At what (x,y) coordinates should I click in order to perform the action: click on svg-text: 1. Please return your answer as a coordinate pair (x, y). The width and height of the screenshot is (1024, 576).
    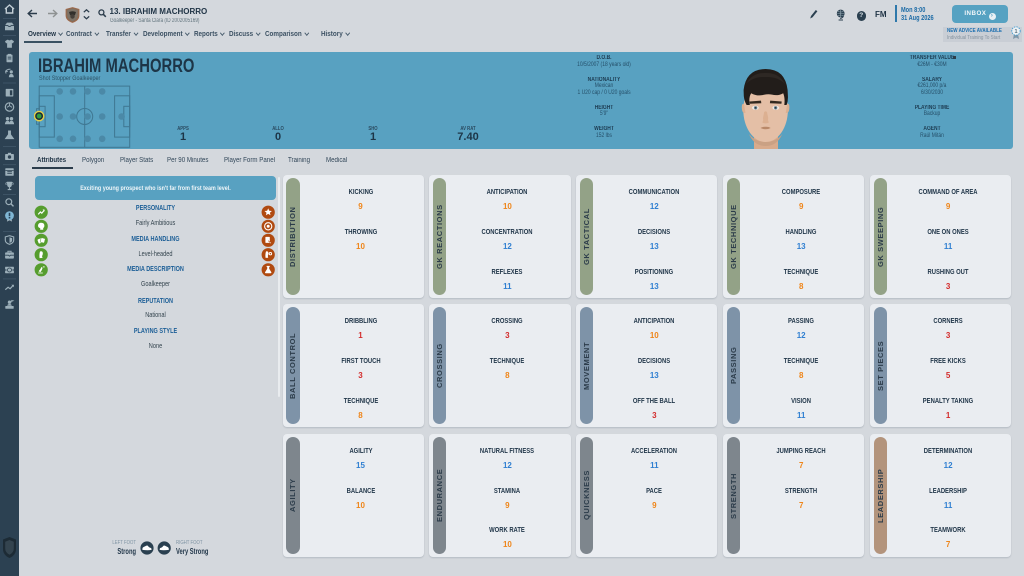
    Looking at the image, I should click on (1015, 32).